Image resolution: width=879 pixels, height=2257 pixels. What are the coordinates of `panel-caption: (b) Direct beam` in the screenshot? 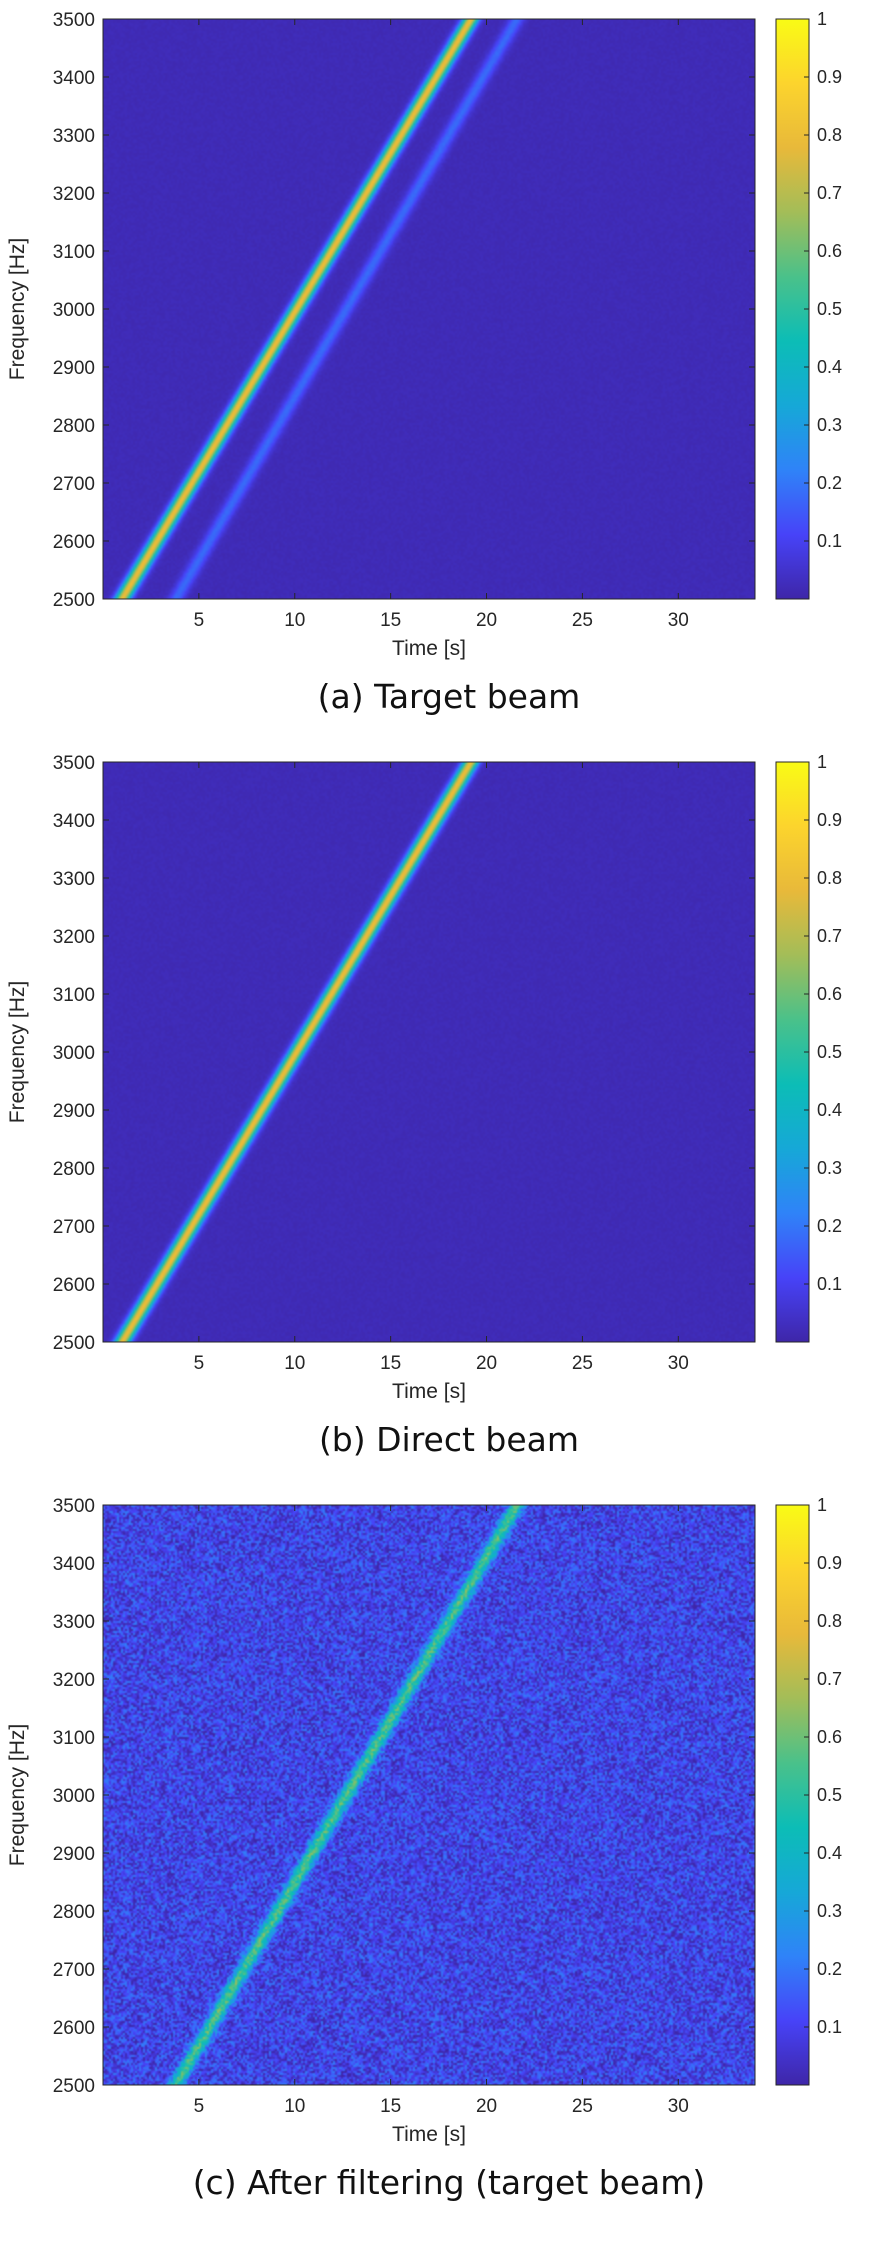 It's located at (449, 1439).